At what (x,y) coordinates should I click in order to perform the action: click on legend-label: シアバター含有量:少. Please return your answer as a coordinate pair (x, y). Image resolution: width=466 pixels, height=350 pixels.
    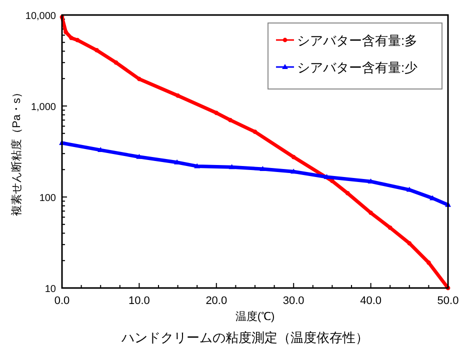
    Looking at the image, I should click on (357, 67).